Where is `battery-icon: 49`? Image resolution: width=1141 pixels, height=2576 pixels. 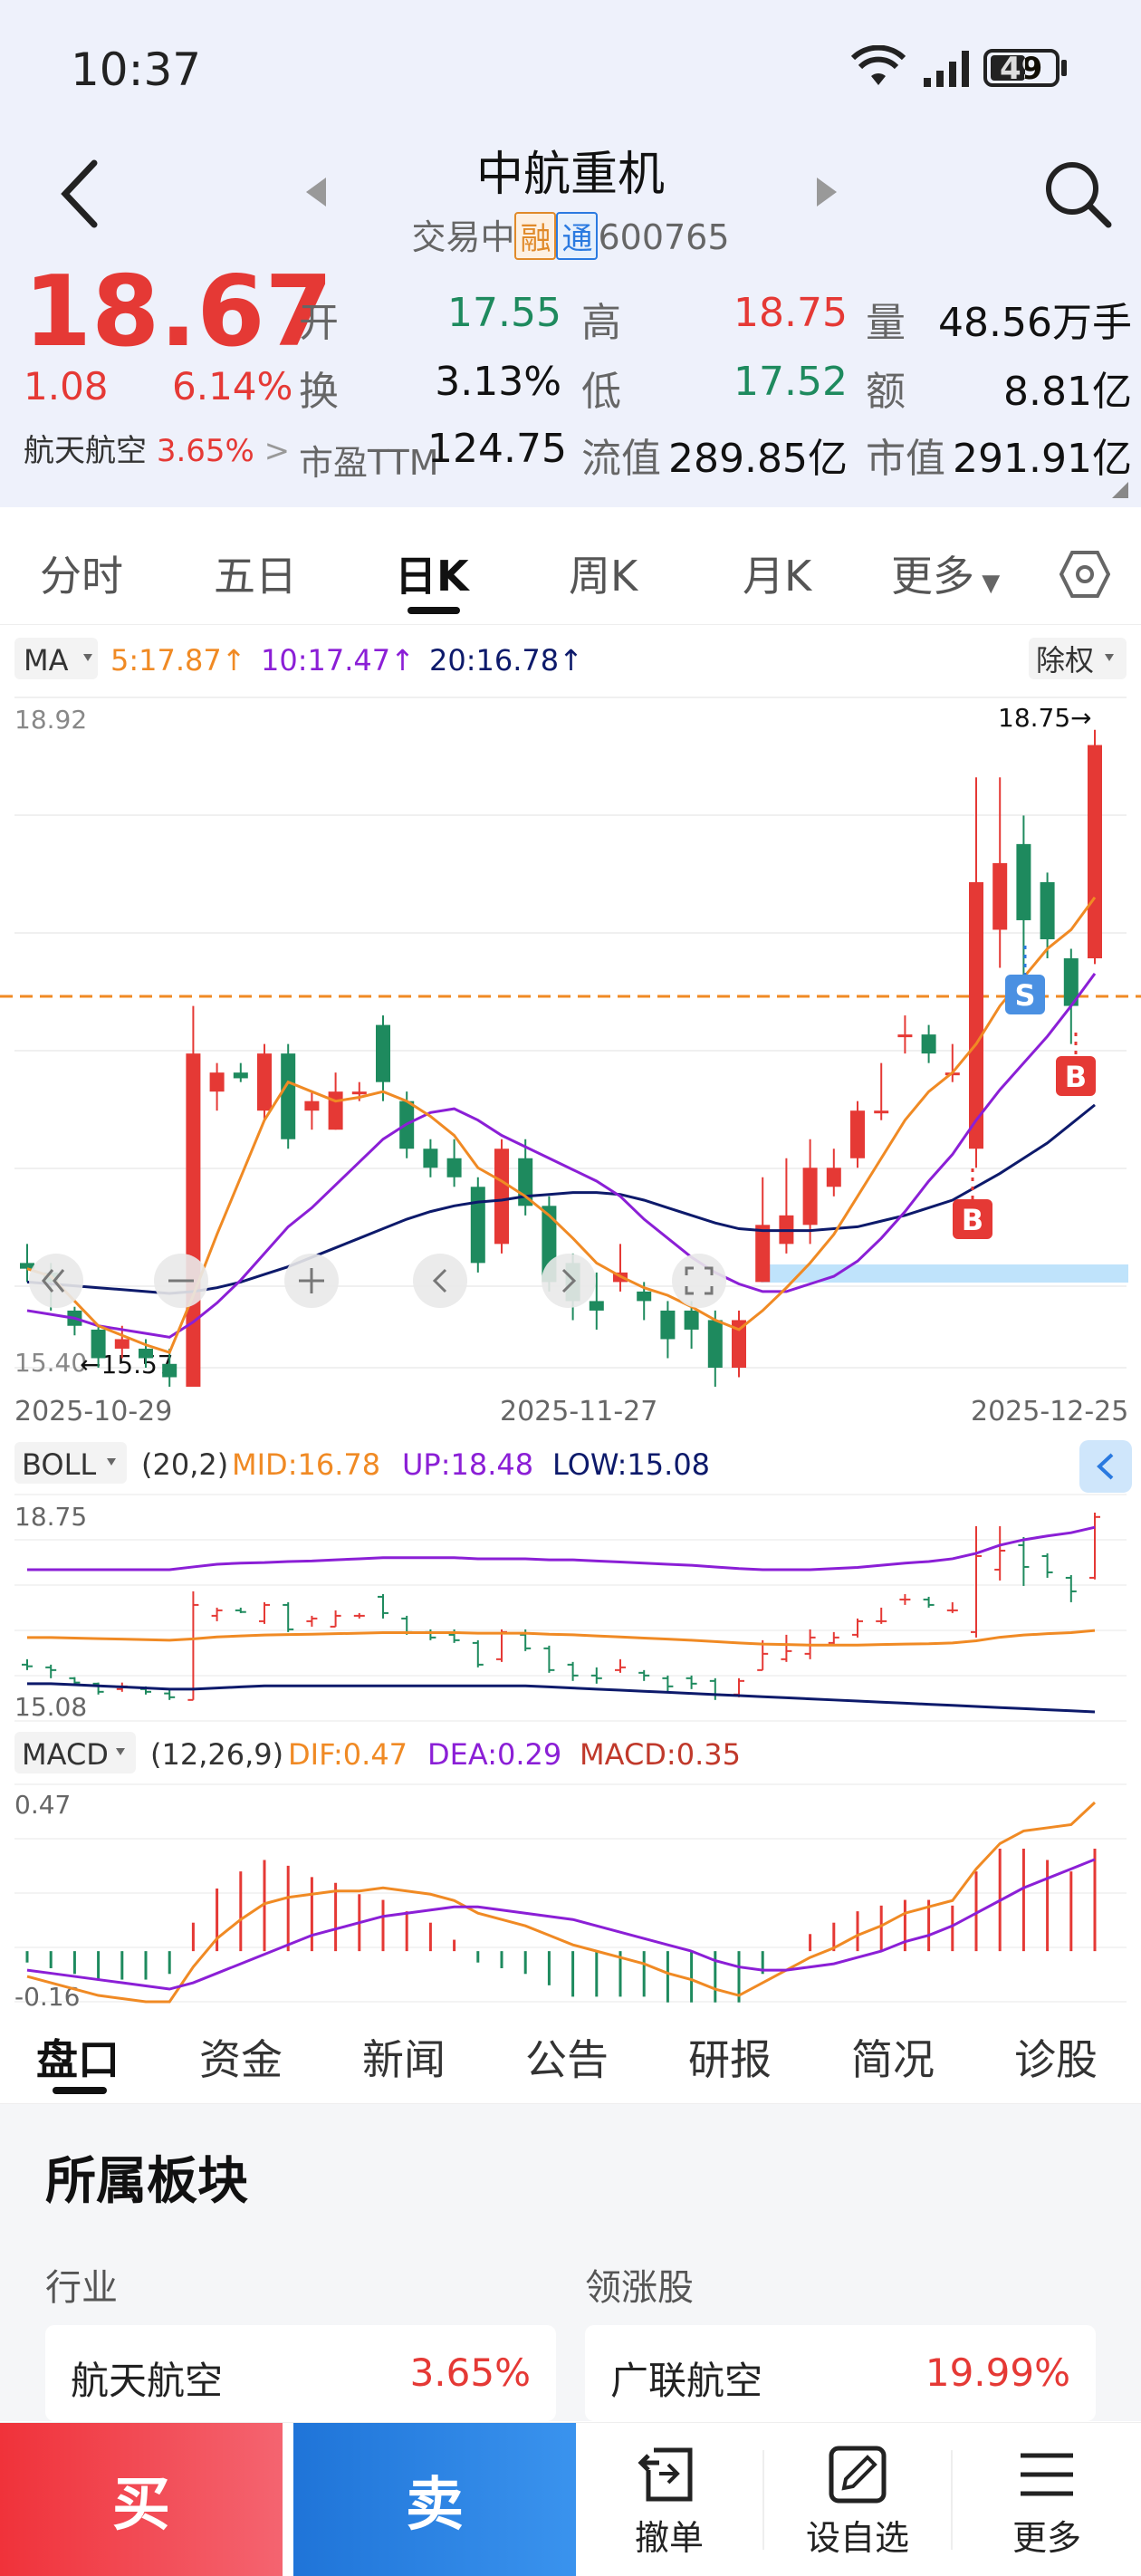 battery-icon: 49 is located at coordinates (1022, 68).